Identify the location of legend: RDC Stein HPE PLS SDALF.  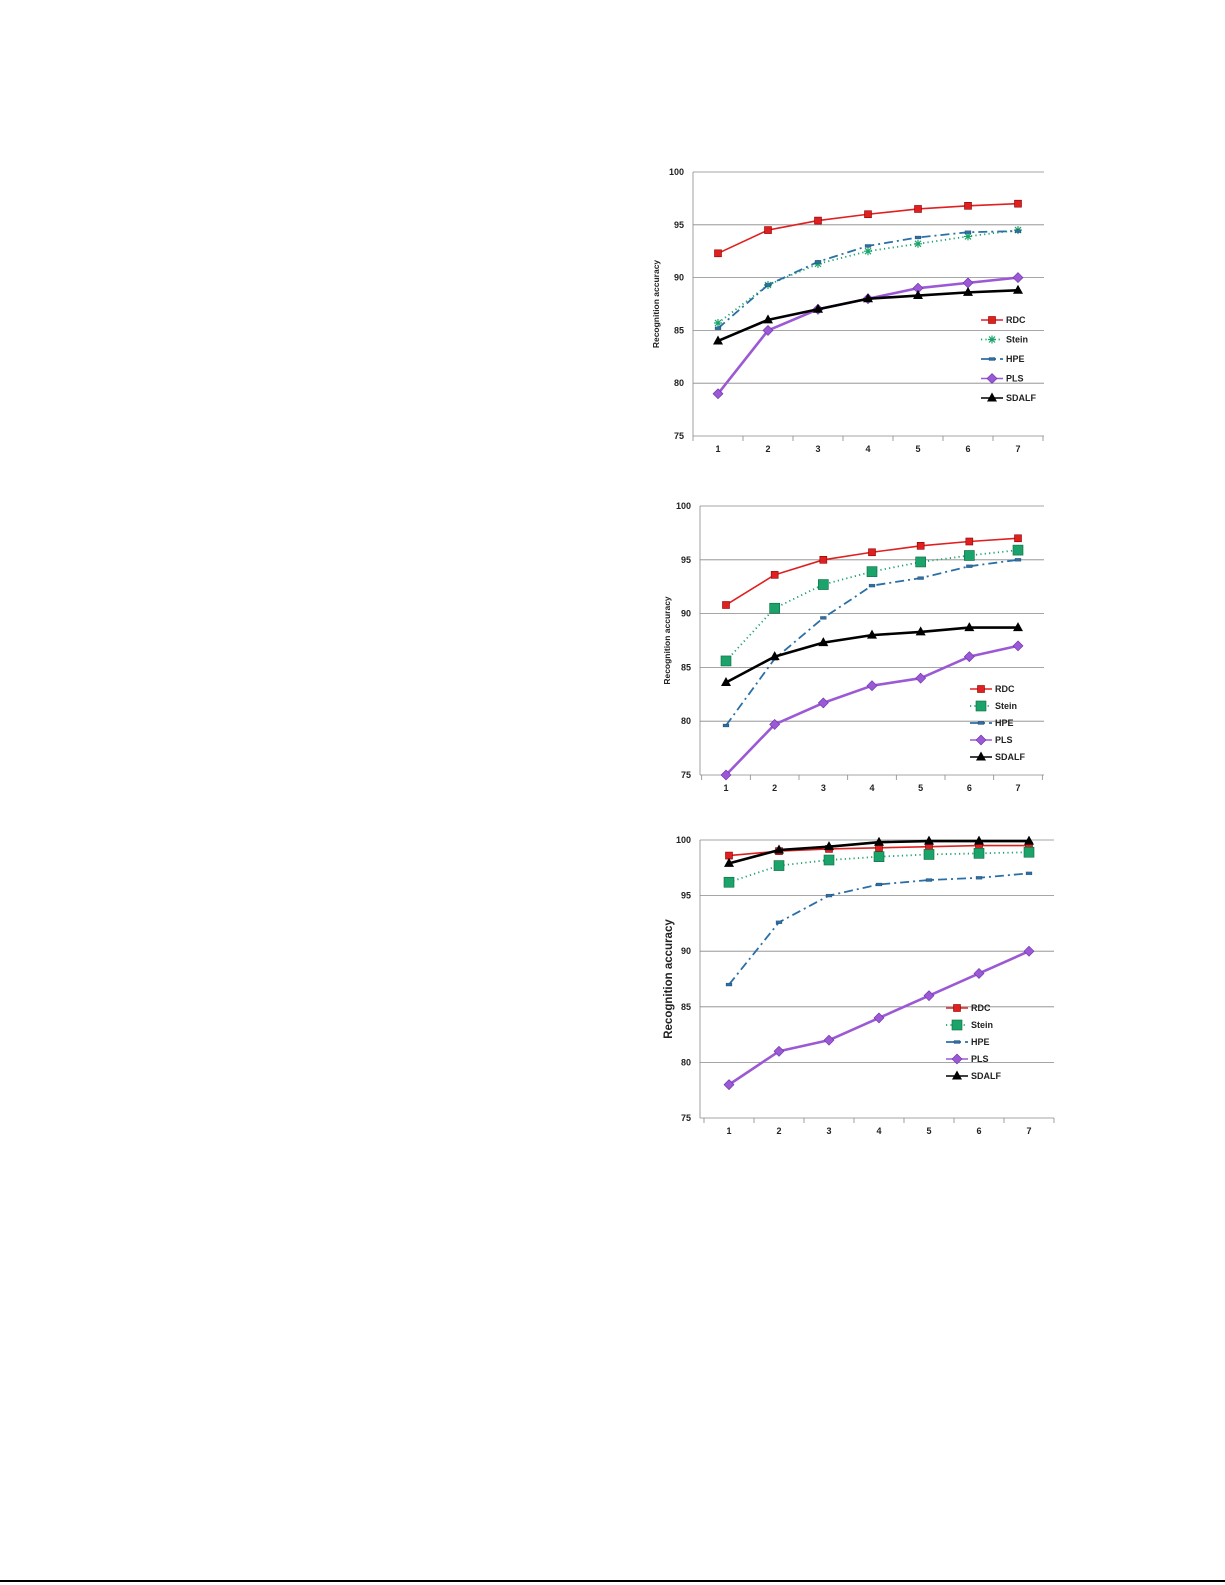
(1008, 359).